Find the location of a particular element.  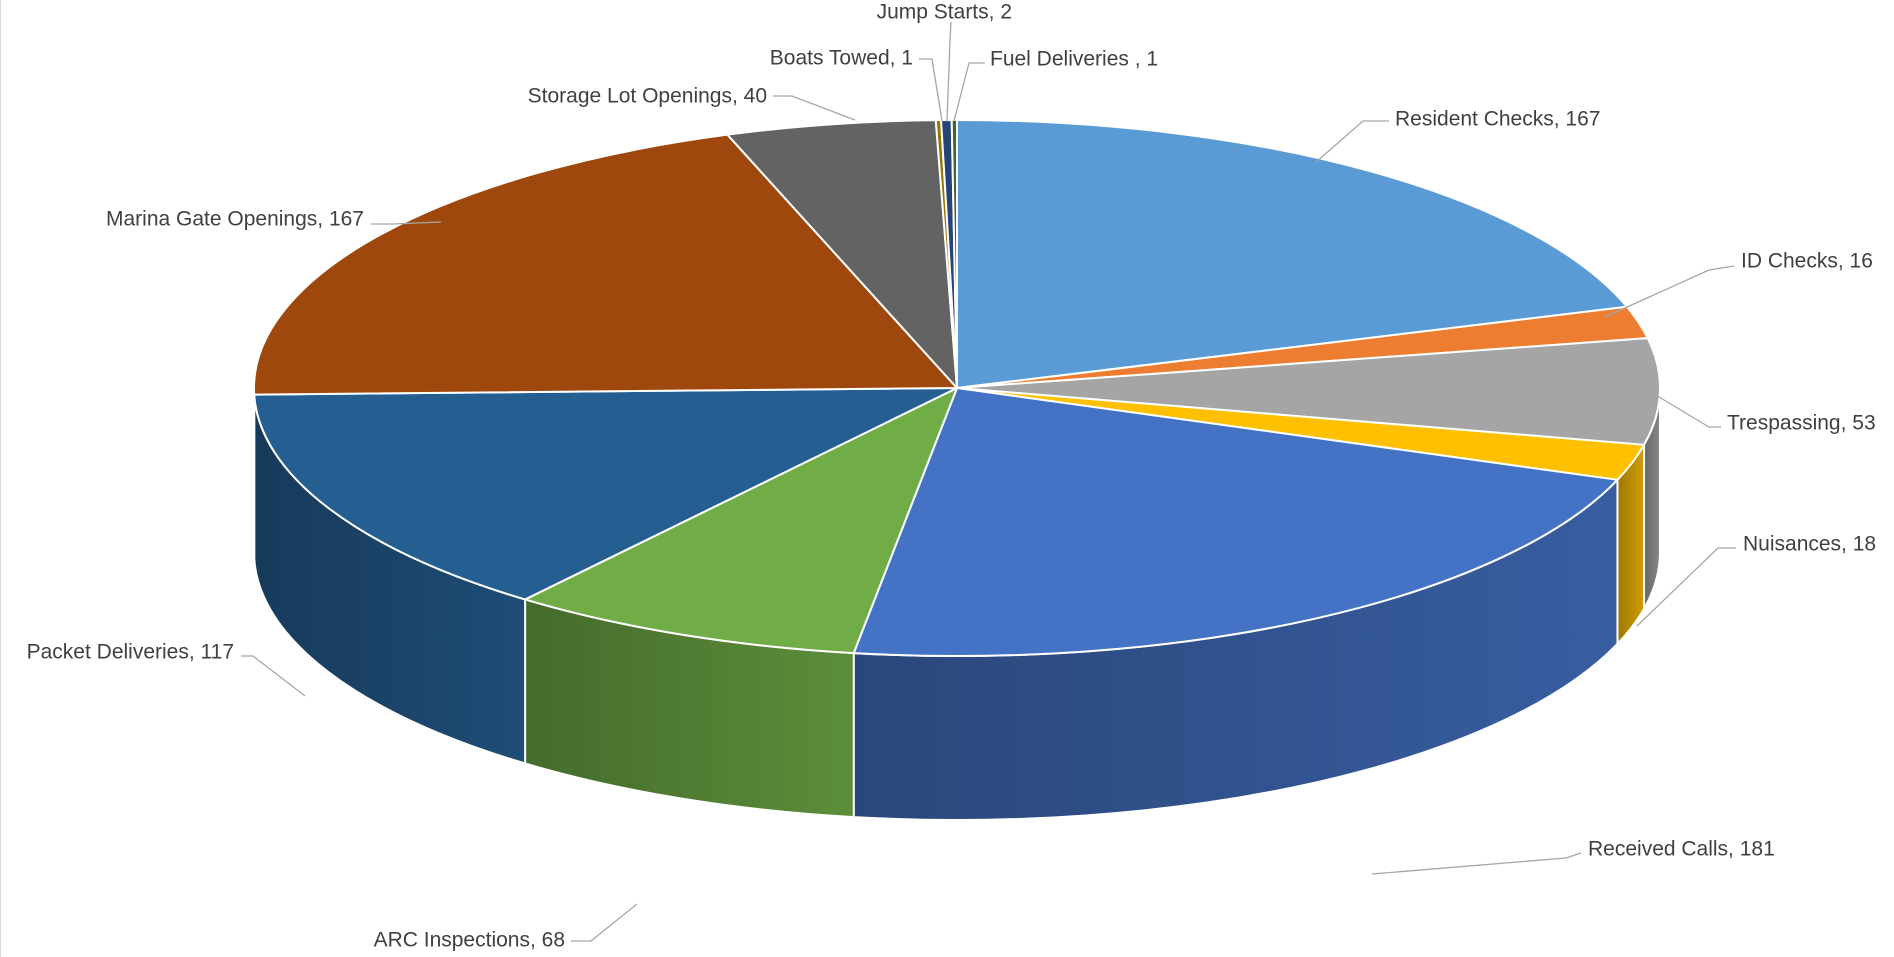

data-label-marina-gate-openings: Marina Gate Openings, 167 is located at coordinates (235, 219).